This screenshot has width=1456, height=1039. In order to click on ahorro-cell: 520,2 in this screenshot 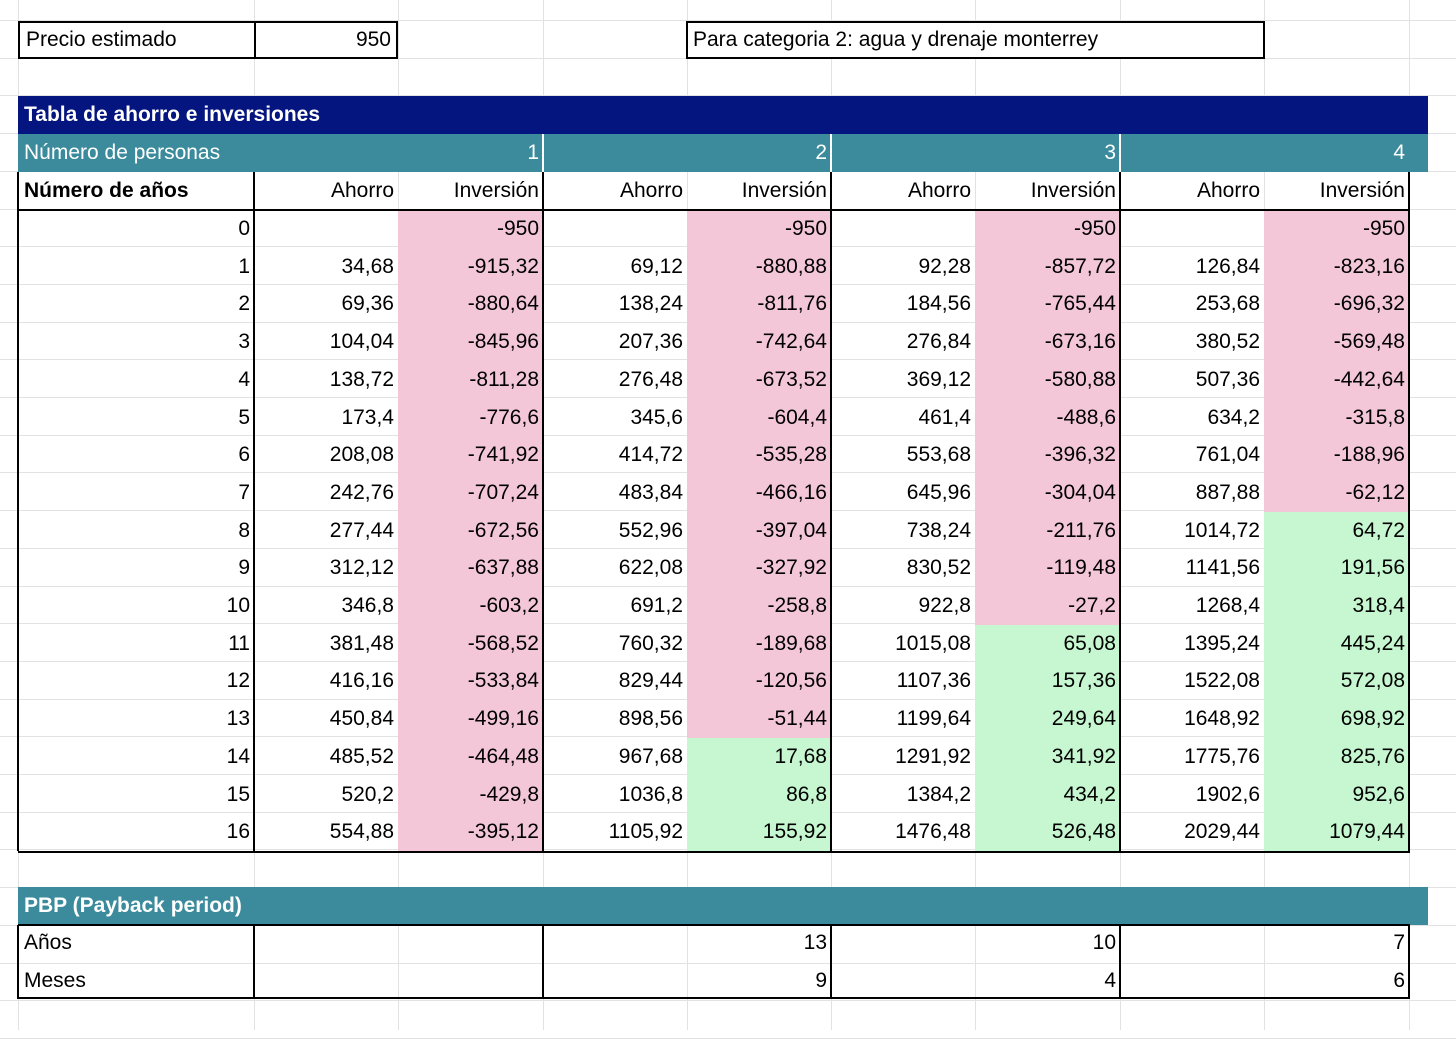, I will do `click(367, 794)`.